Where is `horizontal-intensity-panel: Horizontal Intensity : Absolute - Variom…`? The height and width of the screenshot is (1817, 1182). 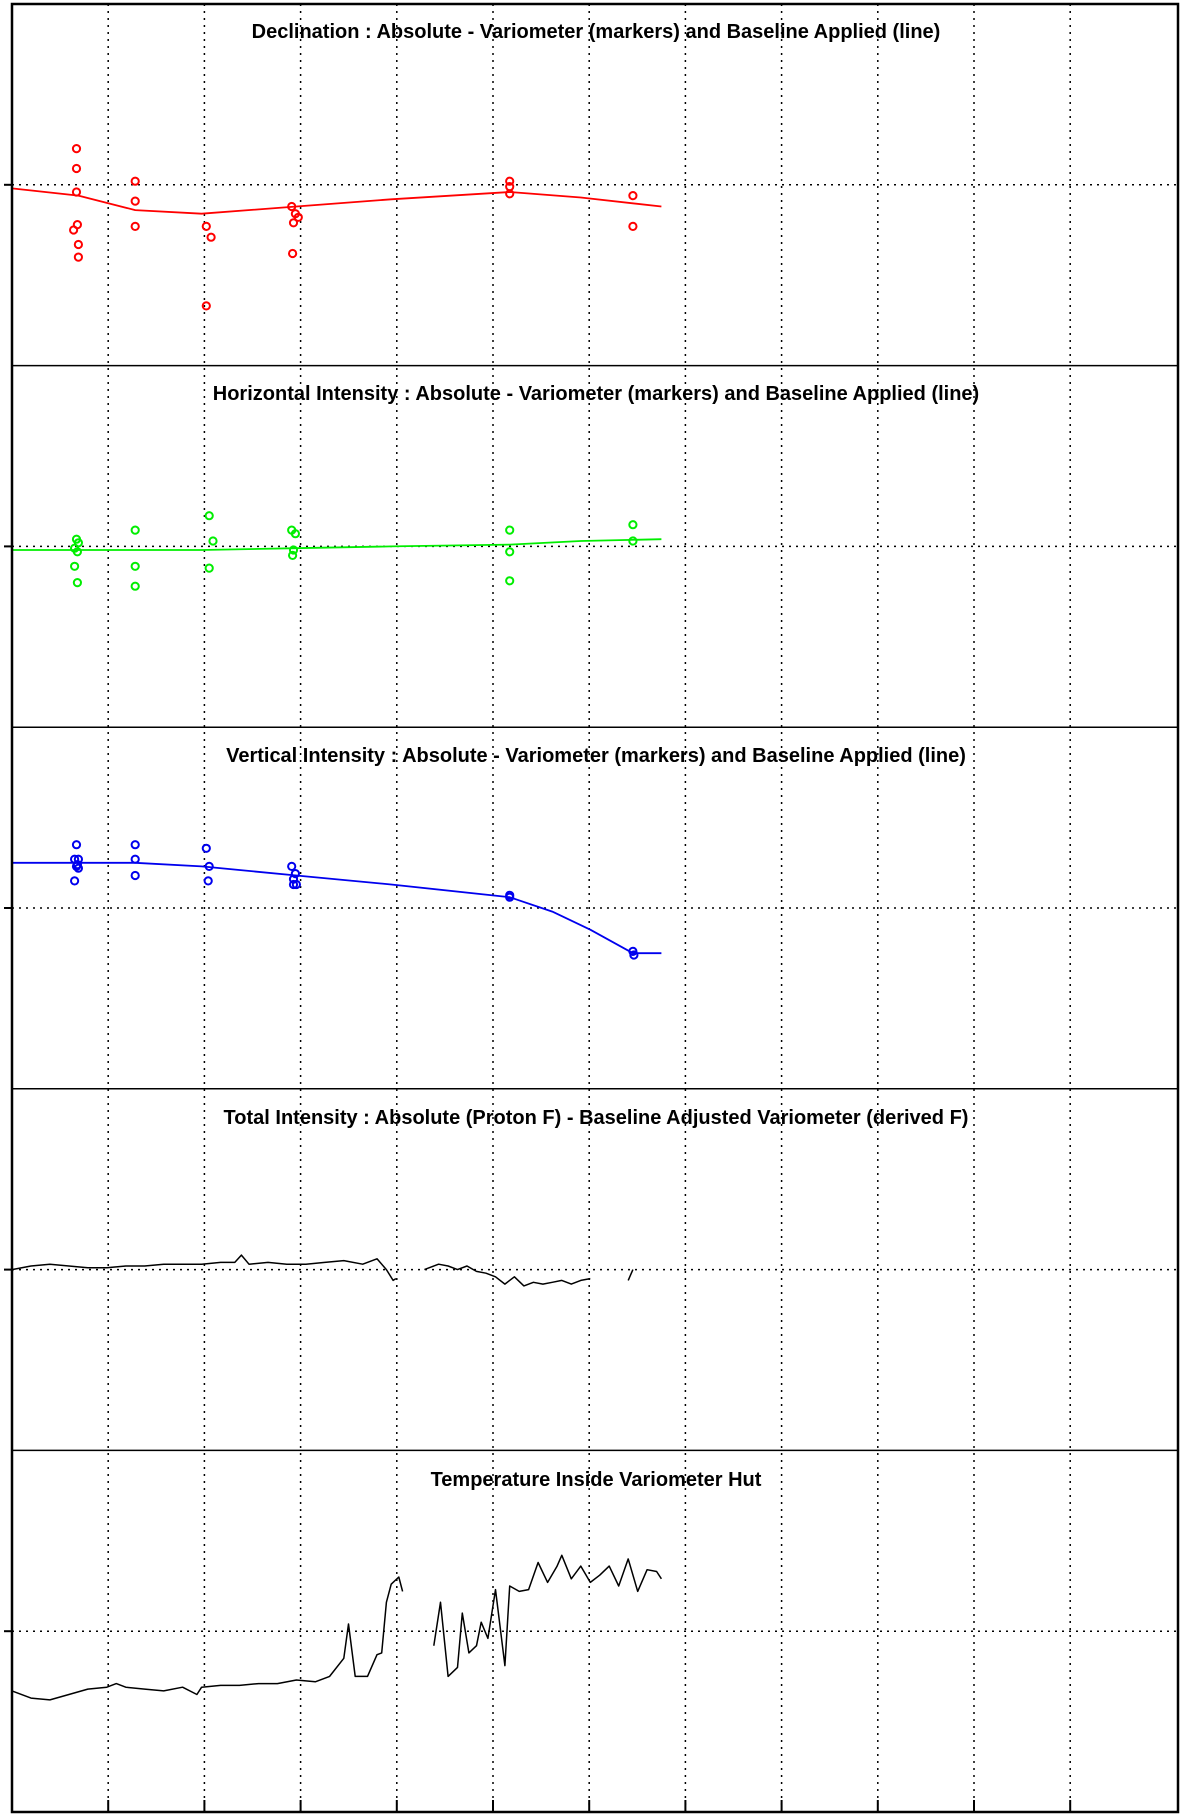 horizontal-intensity-panel: Horizontal Intensity : Absolute - Variom… is located at coordinates (495, 487).